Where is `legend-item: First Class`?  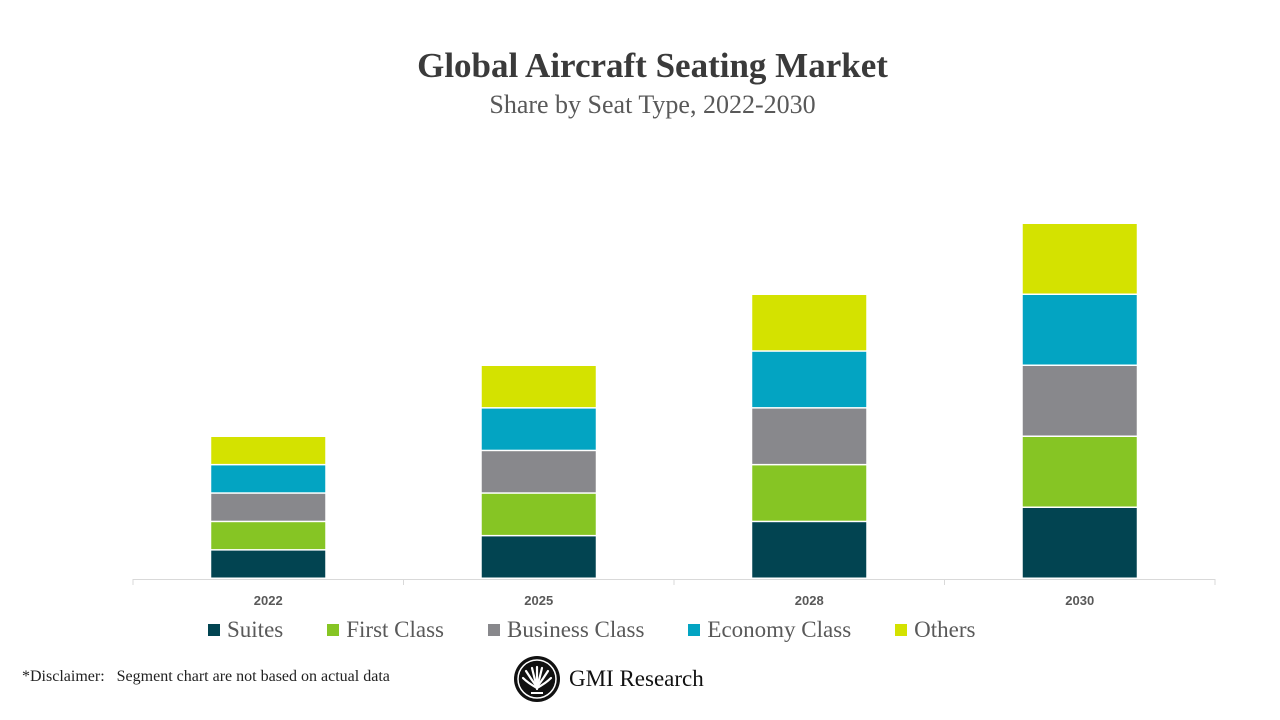 legend-item: First Class is located at coordinates (385, 630).